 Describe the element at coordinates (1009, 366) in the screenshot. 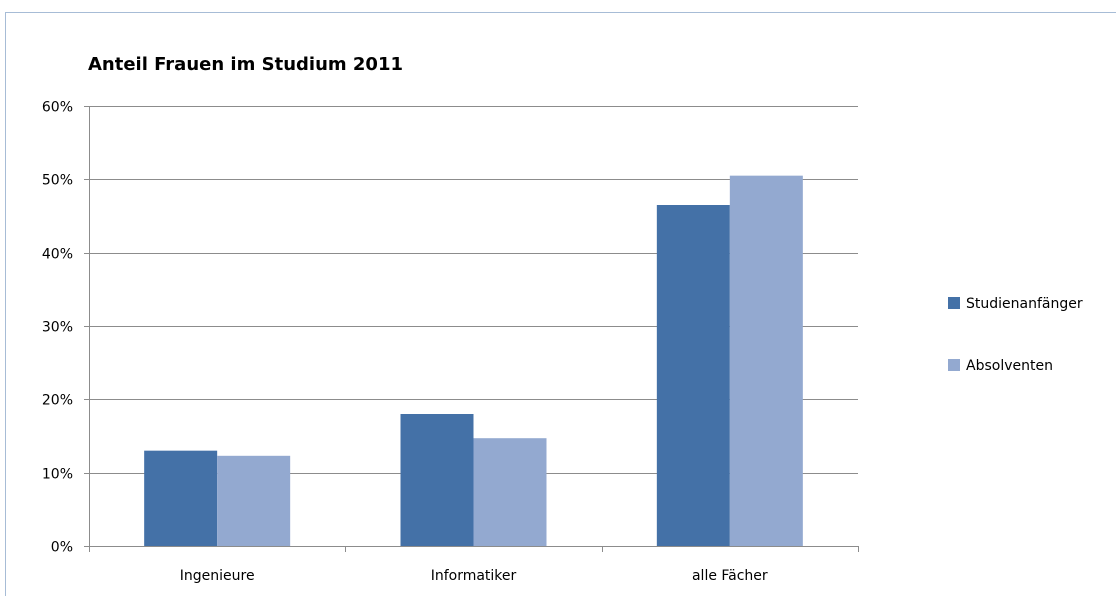

I see `legend-label: Absolventen` at that location.